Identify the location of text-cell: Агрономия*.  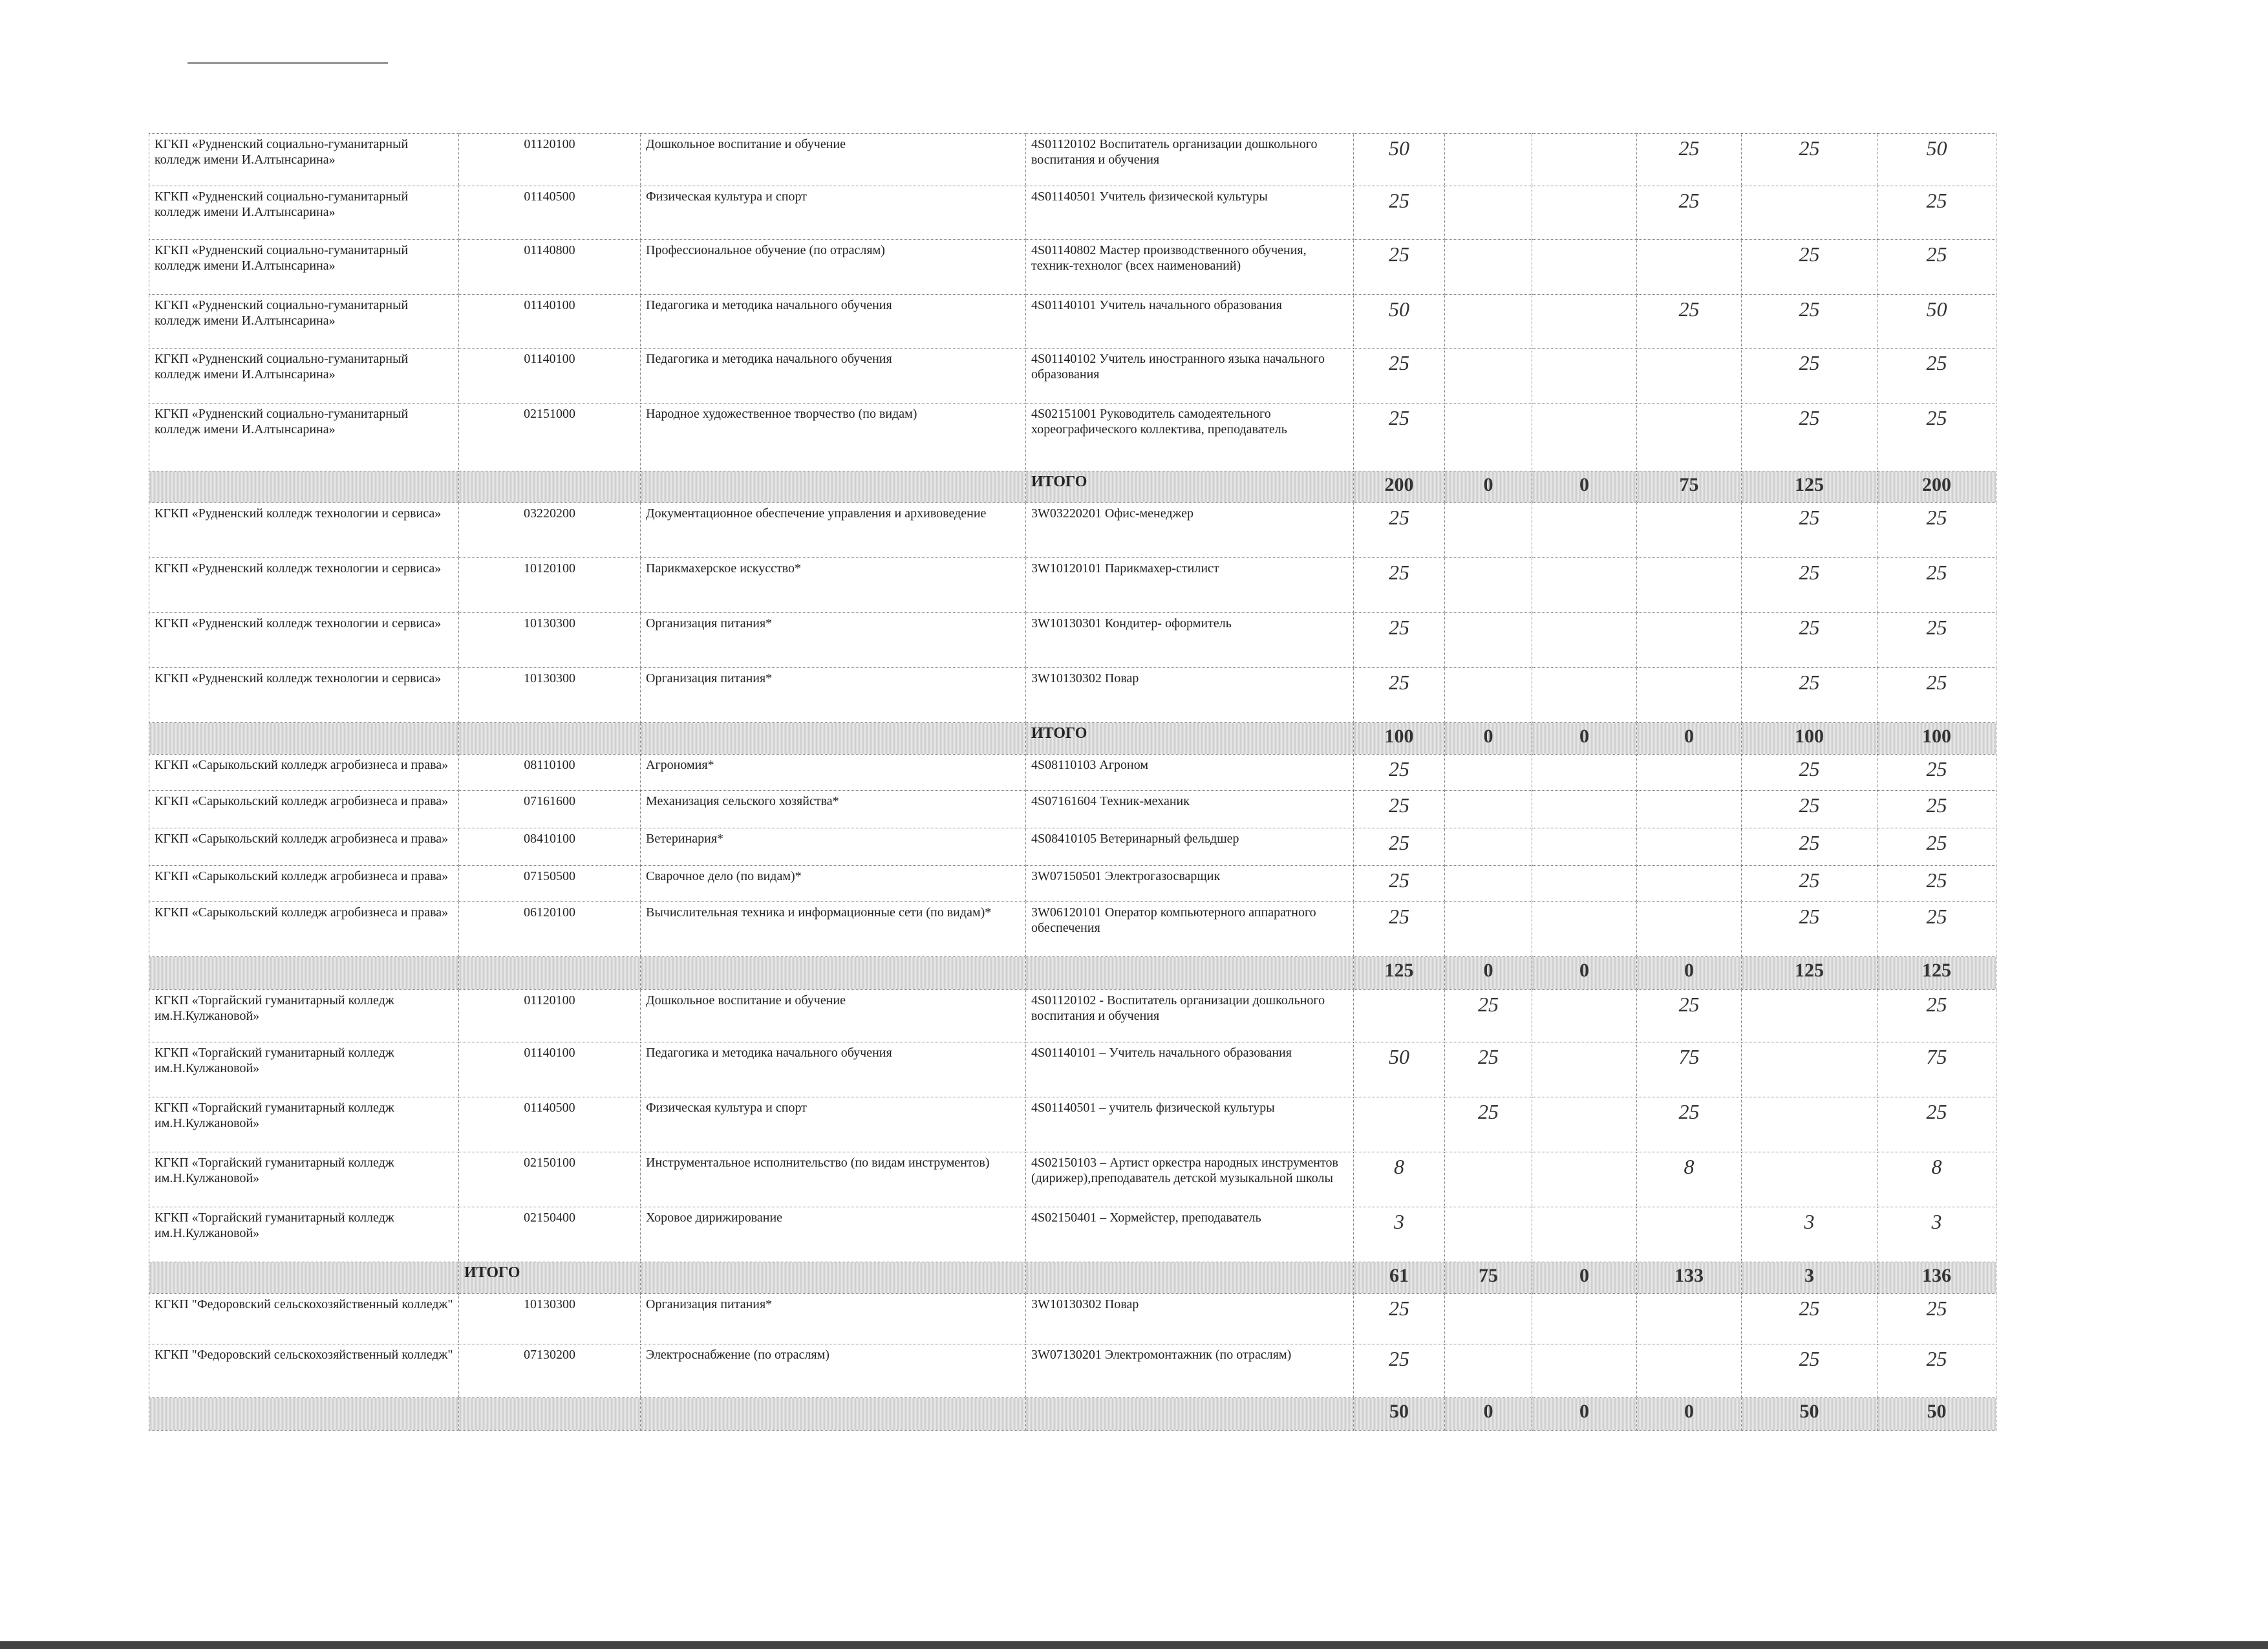
(833, 772).